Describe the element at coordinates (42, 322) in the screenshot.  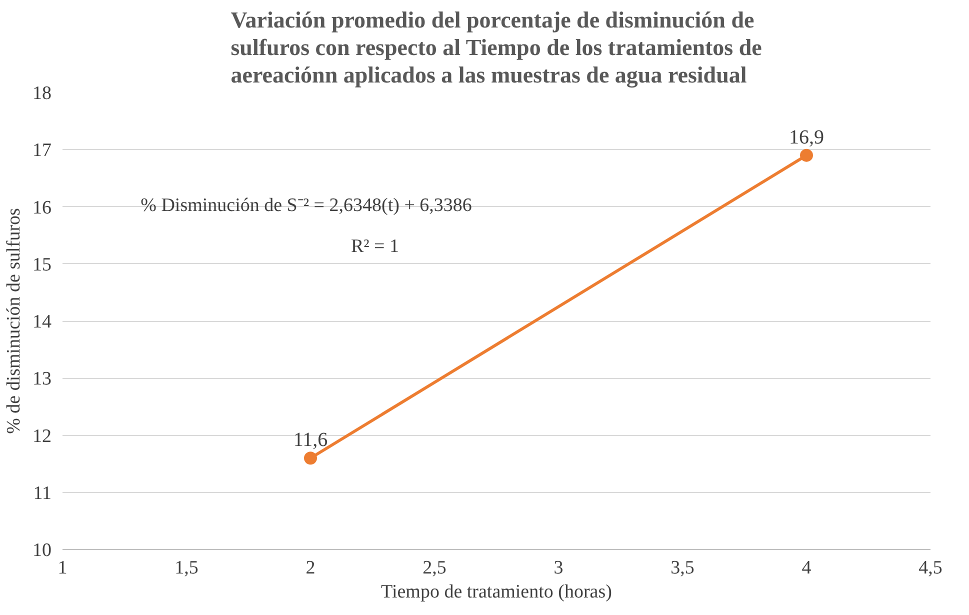
I see `y-tick-label: 14` at that location.